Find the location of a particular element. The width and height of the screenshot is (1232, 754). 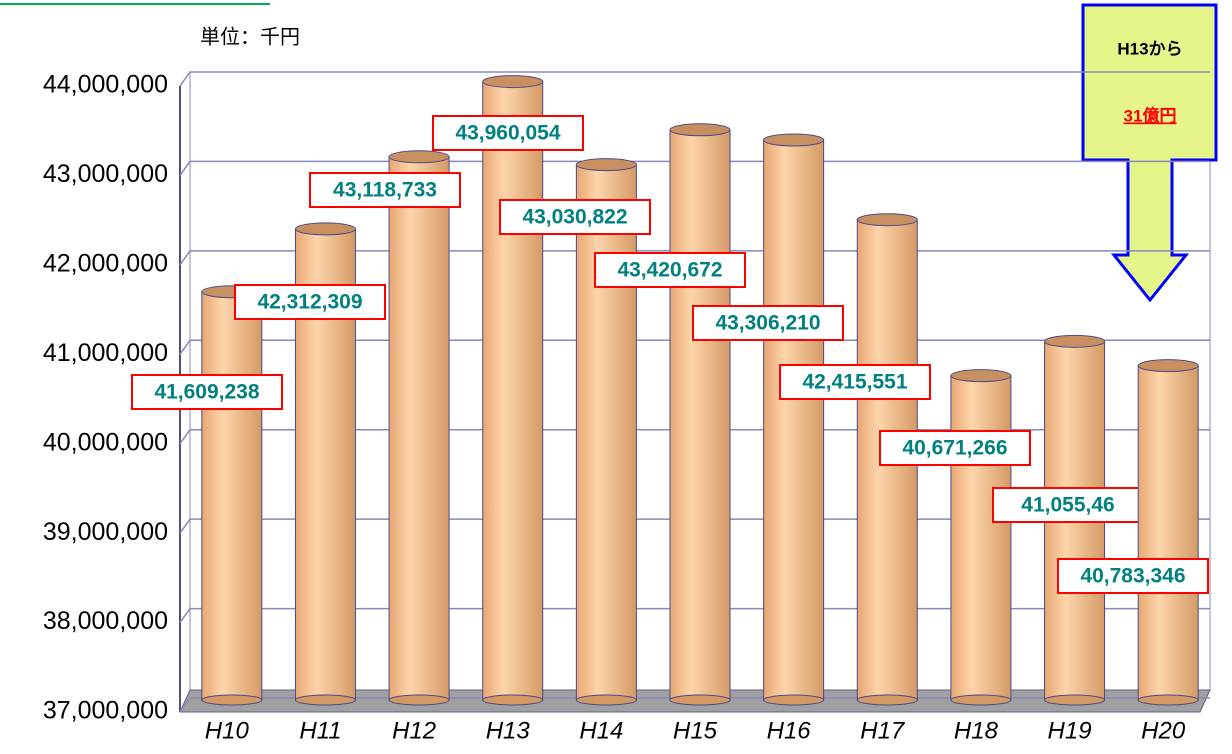

data-label: 42,312,309 is located at coordinates (309, 302).